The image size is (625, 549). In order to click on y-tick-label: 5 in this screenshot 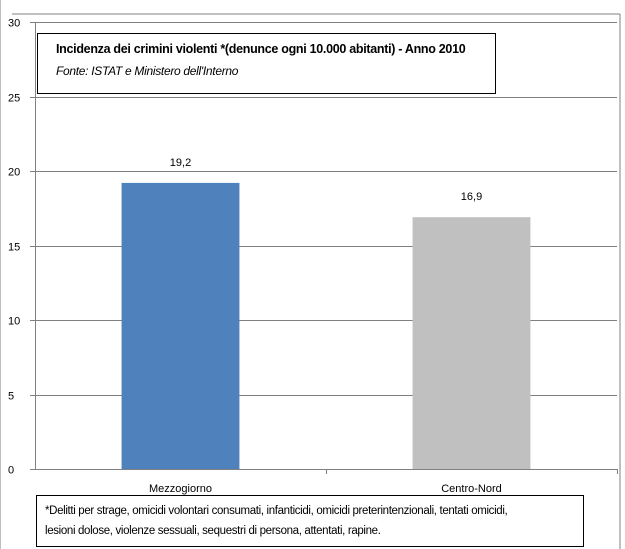, I will do `click(11, 397)`.